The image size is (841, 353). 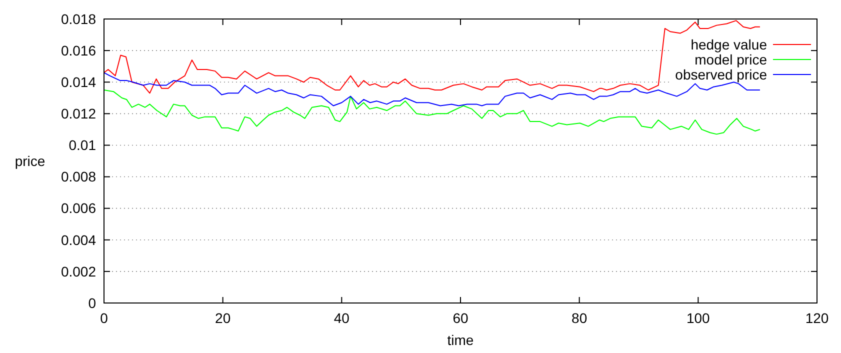 I want to click on y-axis-title: price, so click(x=30, y=160).